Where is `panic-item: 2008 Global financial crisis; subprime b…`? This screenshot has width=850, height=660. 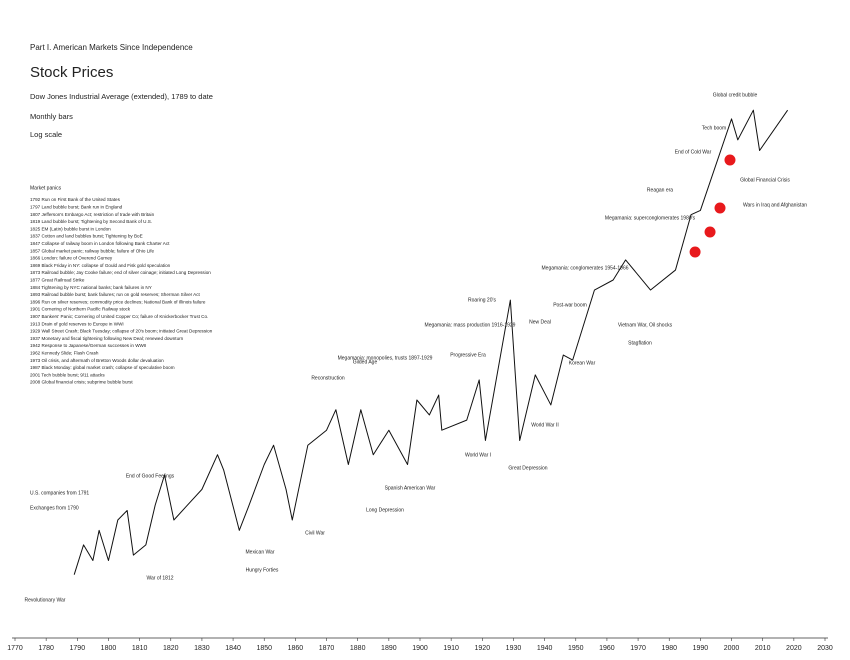
panic-item: 2008 Global financial crisis; subprime b… is located at coordinates (81, 382).